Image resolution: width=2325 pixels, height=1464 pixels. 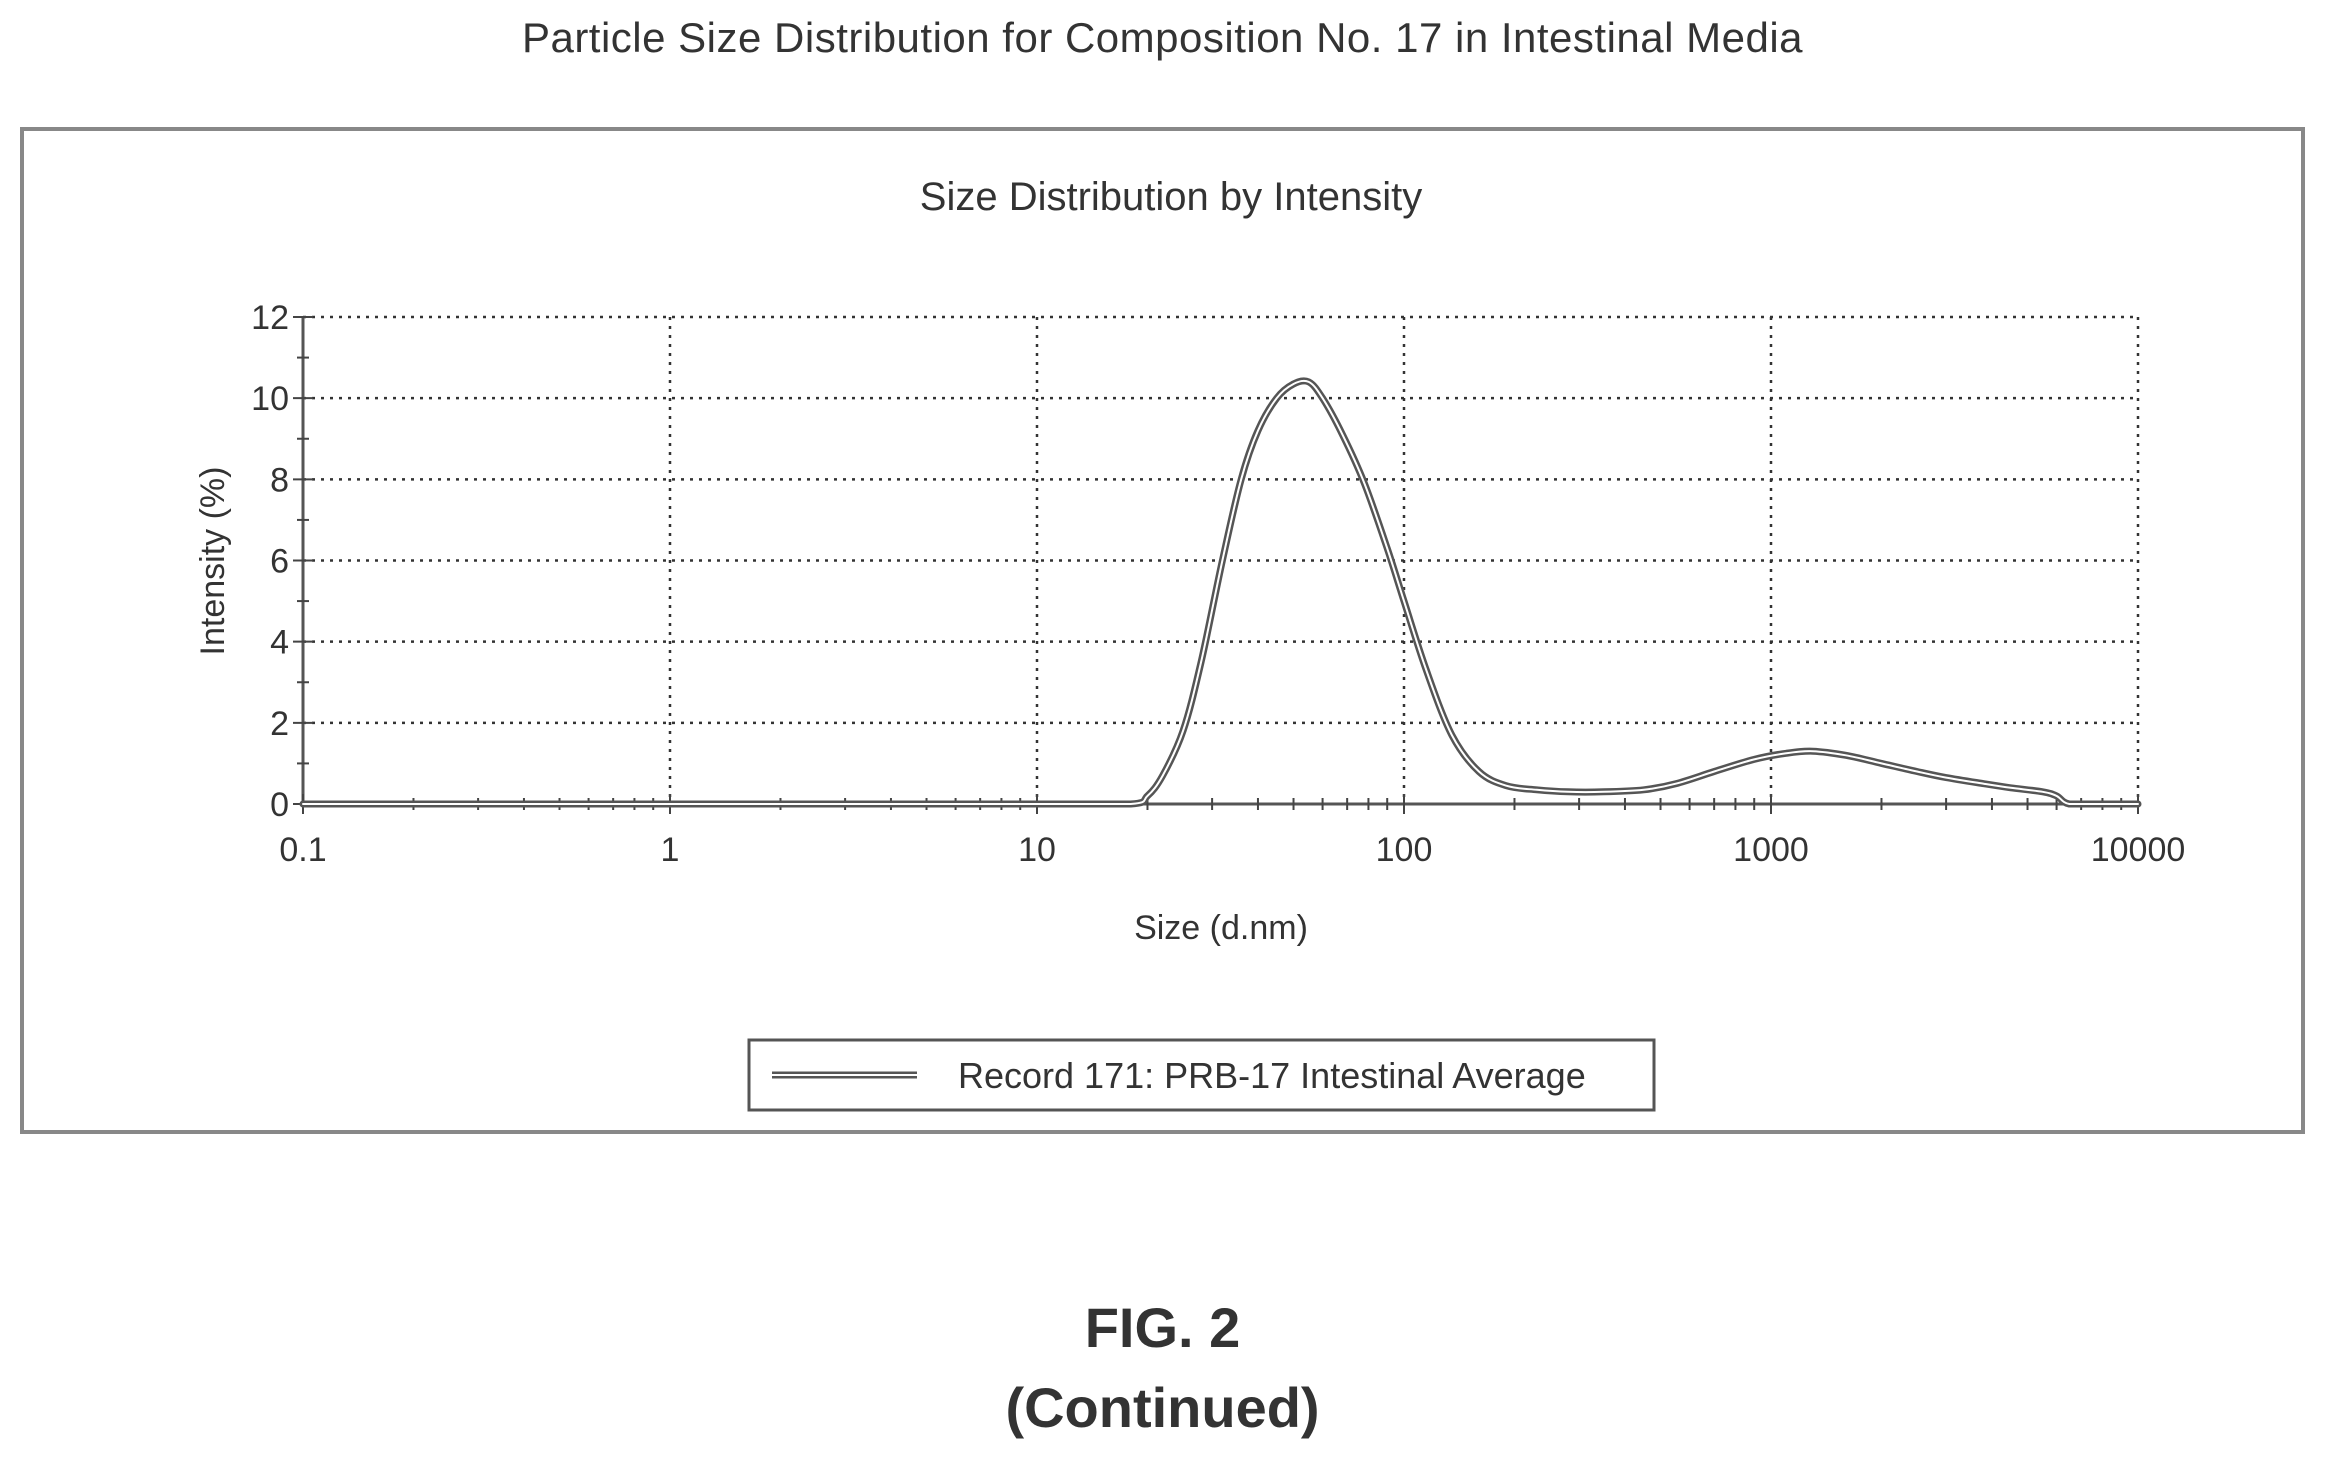 What do you see at coordinates (270, 399) in the screenshot?
I see `y-tick-label: 10` at bounding box center [270, 399].